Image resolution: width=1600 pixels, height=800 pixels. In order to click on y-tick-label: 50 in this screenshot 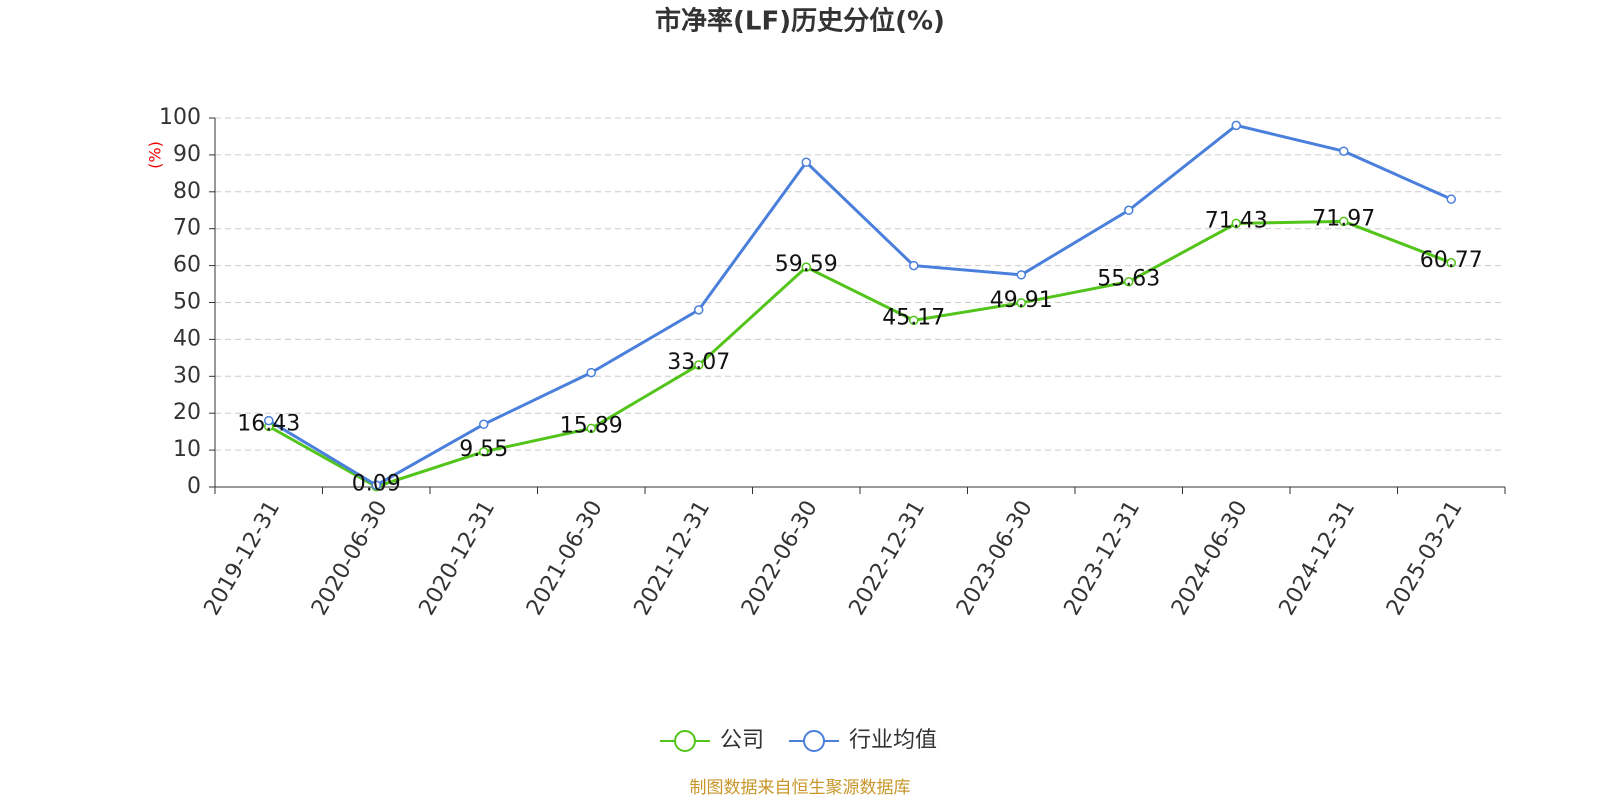, I will do `click(187, 302)`.